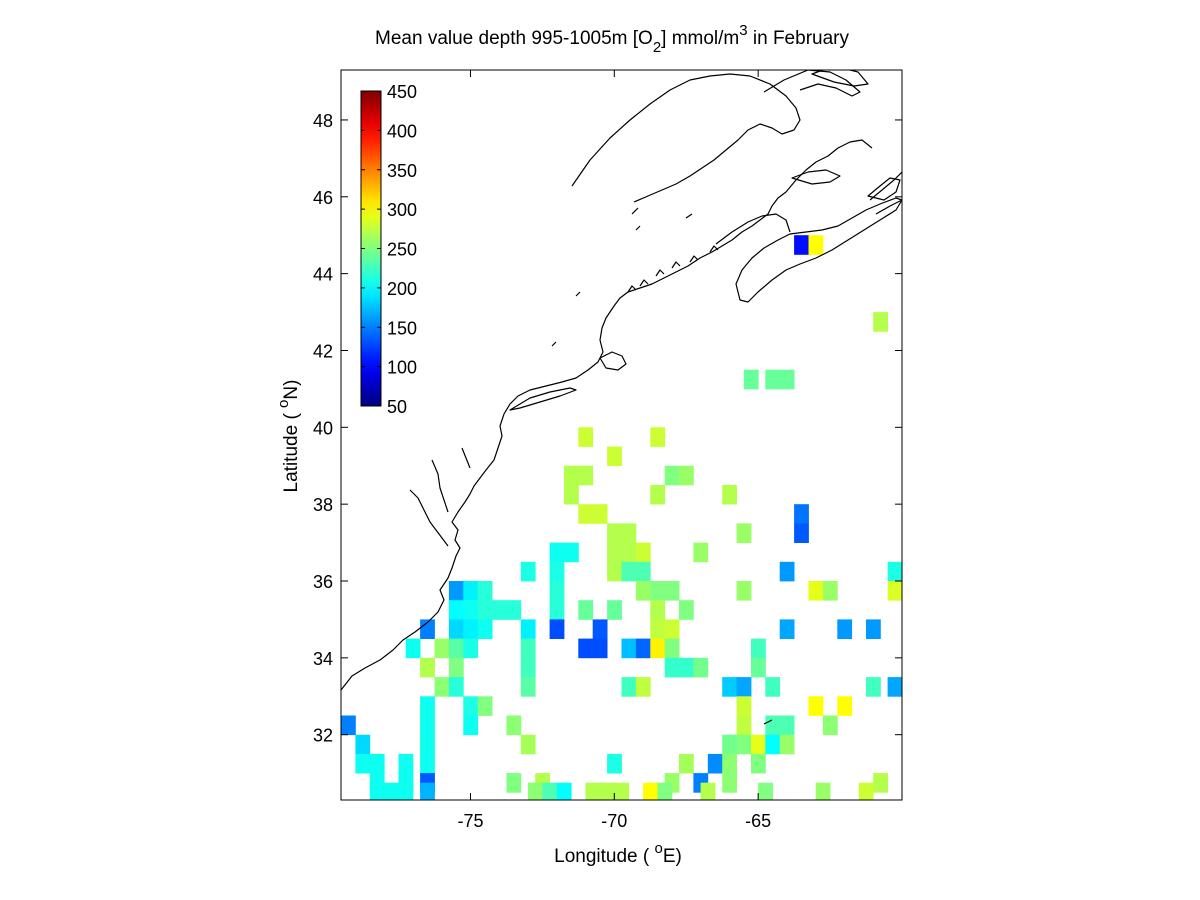 This screenshot has width=1200, height=900. I want to click on newfoundland-shore, so click(885, 193).